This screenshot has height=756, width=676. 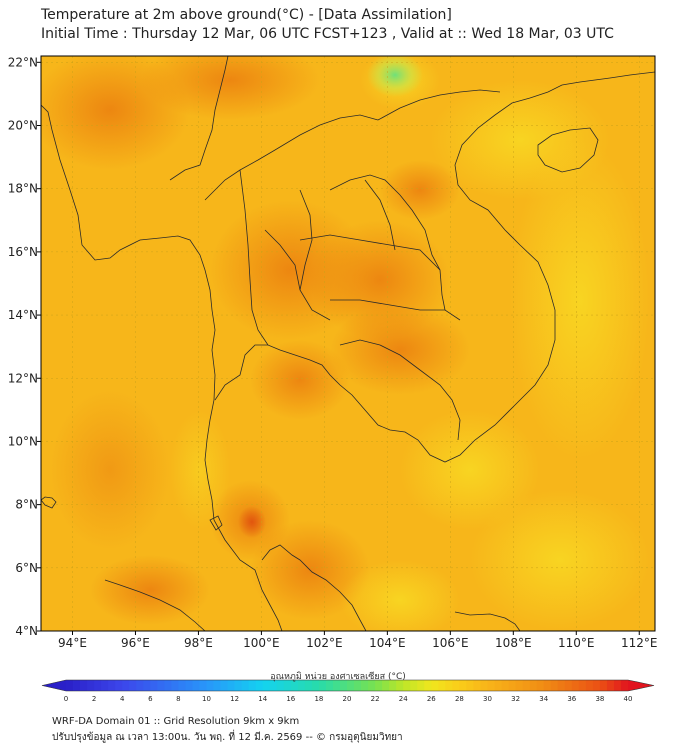 I want to click on colorbar-tick-label: 32, so click(x=515, y=699).